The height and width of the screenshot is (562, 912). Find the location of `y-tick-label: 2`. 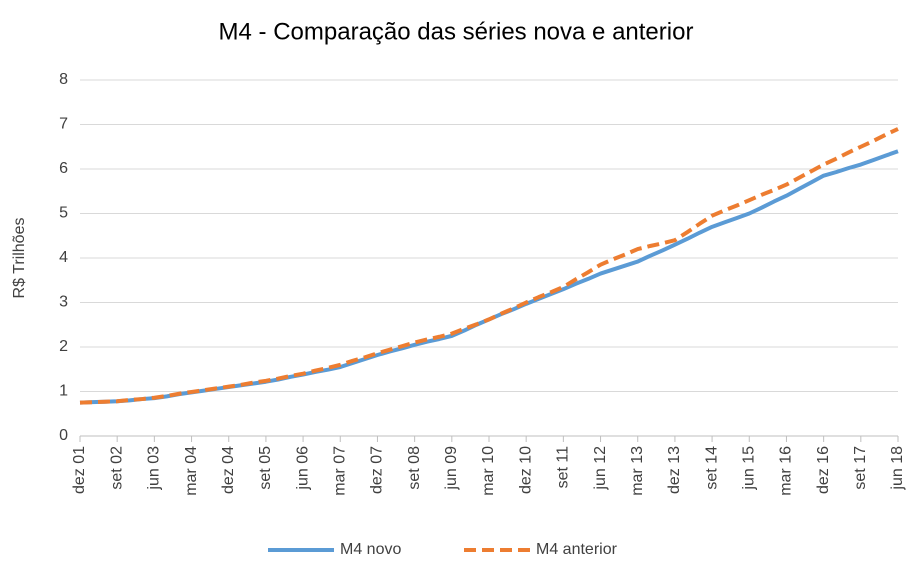

y-tick-label: 2 is located at coordinates (63, 346).